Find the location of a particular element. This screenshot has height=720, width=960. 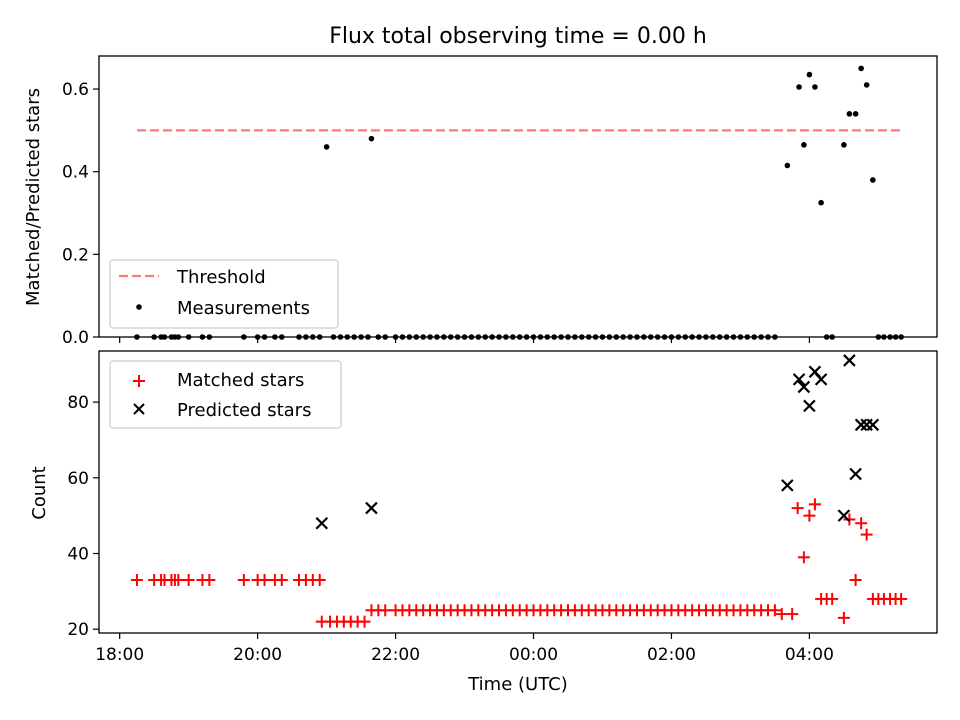

top-x-ticks is located at coordinates (465, 340).